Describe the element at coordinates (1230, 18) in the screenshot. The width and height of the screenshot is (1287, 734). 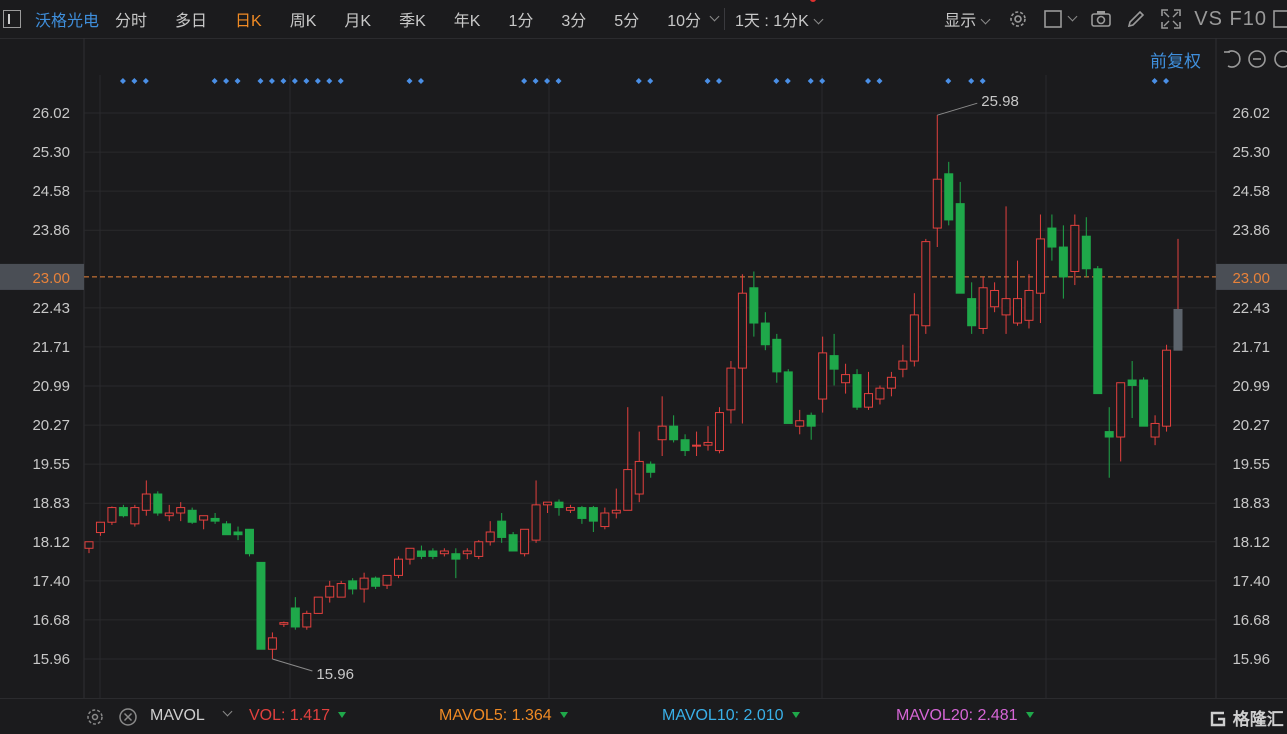
I see `vs-f10-button: VS F10` at that location.